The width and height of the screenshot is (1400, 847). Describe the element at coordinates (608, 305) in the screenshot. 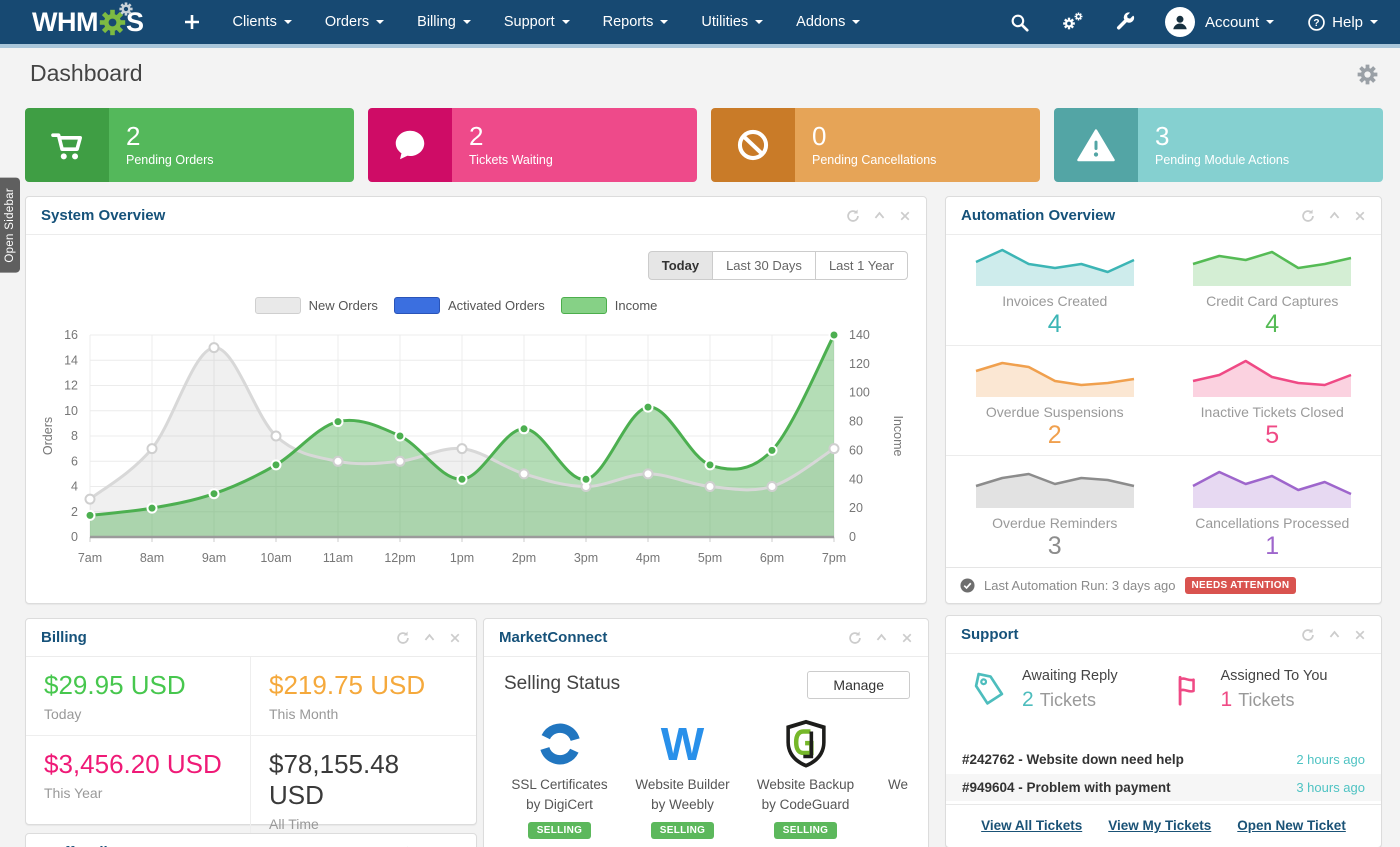

I see `legend-income: Income` at that location.